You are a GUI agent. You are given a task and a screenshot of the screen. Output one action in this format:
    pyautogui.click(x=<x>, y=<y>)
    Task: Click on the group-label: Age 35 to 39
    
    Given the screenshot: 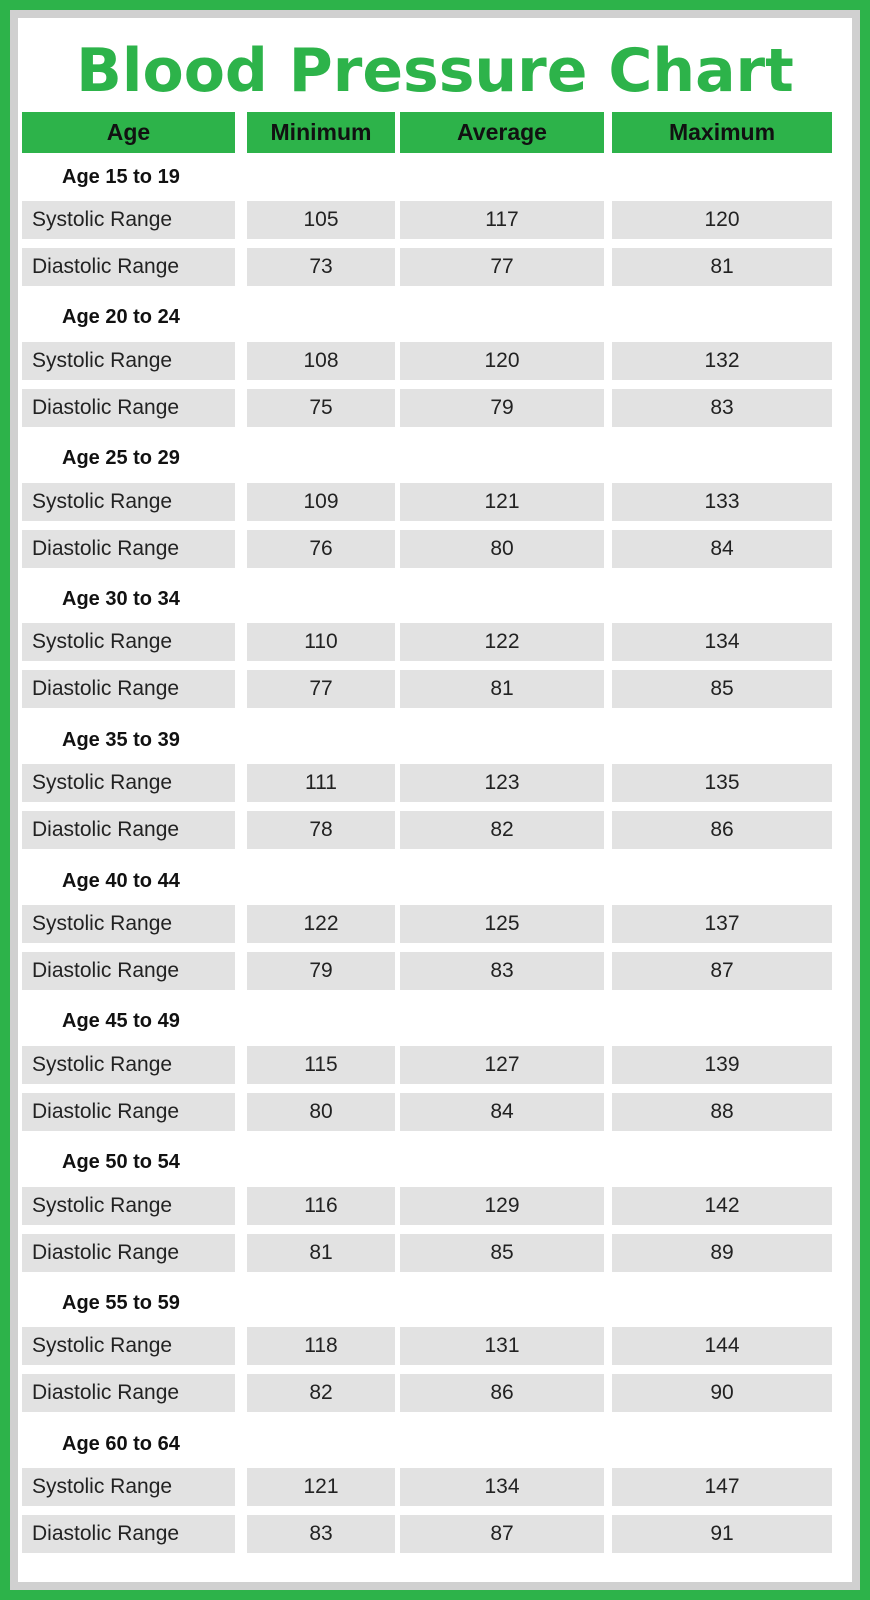 What is the action you would take?
    pyautogui.click(x=121, y=739)
    